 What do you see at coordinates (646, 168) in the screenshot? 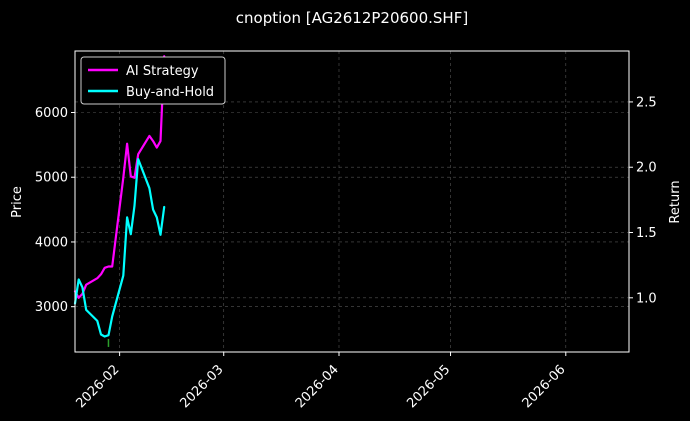
I see `y-right-tick-label: 2.0` at bounding box center [646, 168].